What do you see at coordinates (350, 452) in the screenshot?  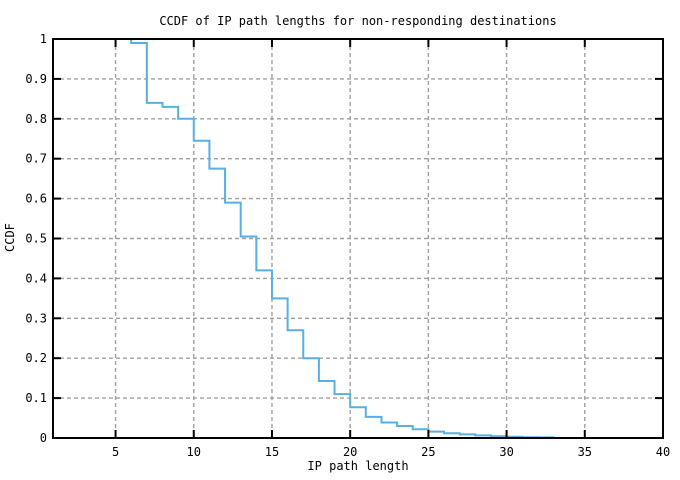 I see `x-tick-label: 20` at bounding box center [350, 452].